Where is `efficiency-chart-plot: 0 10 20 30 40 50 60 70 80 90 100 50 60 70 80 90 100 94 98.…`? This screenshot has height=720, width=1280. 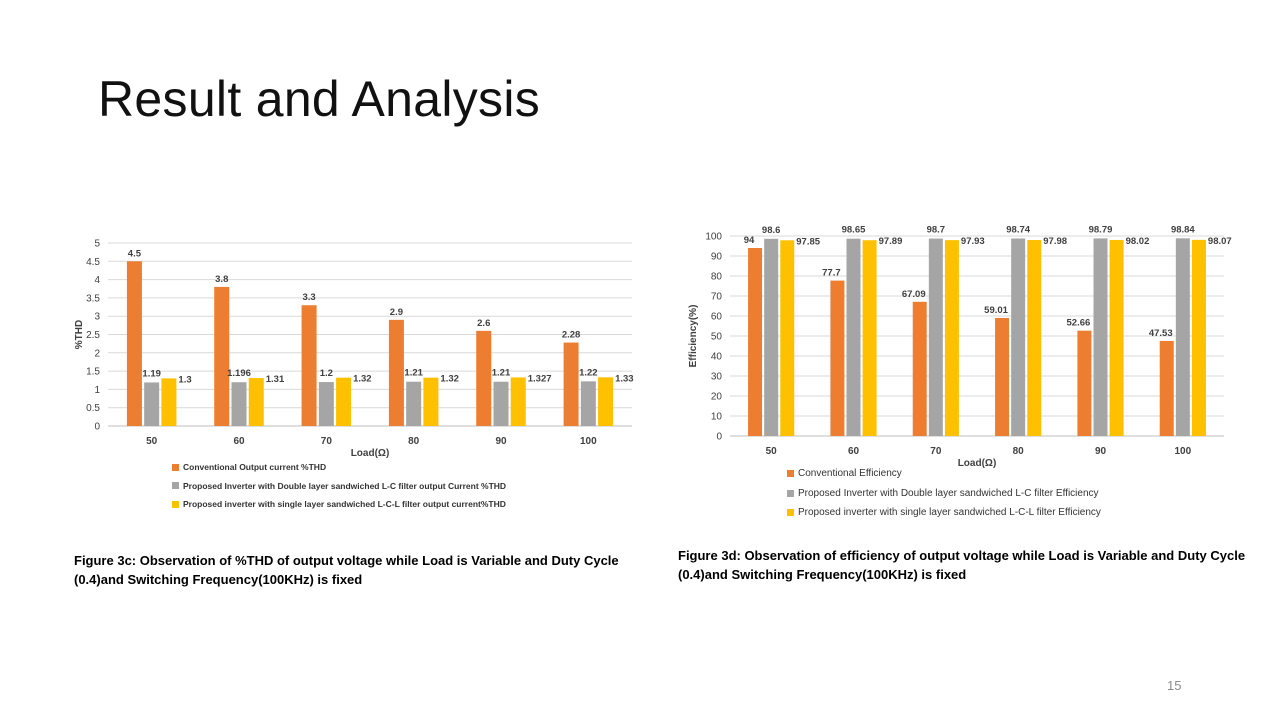 efficiency-chart-plot: 0 10 20 30 40 50 60 70 80 90 100 50 60 70 80 90 100 94 98.… is located at coordinates (960, 346).